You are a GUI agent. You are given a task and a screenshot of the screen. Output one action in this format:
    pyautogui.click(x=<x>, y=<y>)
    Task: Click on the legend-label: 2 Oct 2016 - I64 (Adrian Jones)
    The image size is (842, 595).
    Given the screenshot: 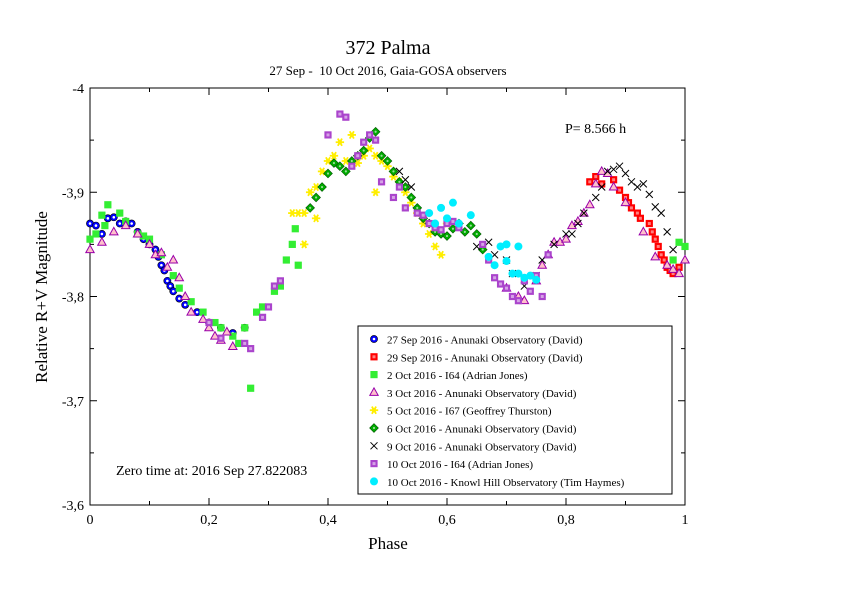 What is the action you would take?
    pyautogui.click(x=457, y=376)
    